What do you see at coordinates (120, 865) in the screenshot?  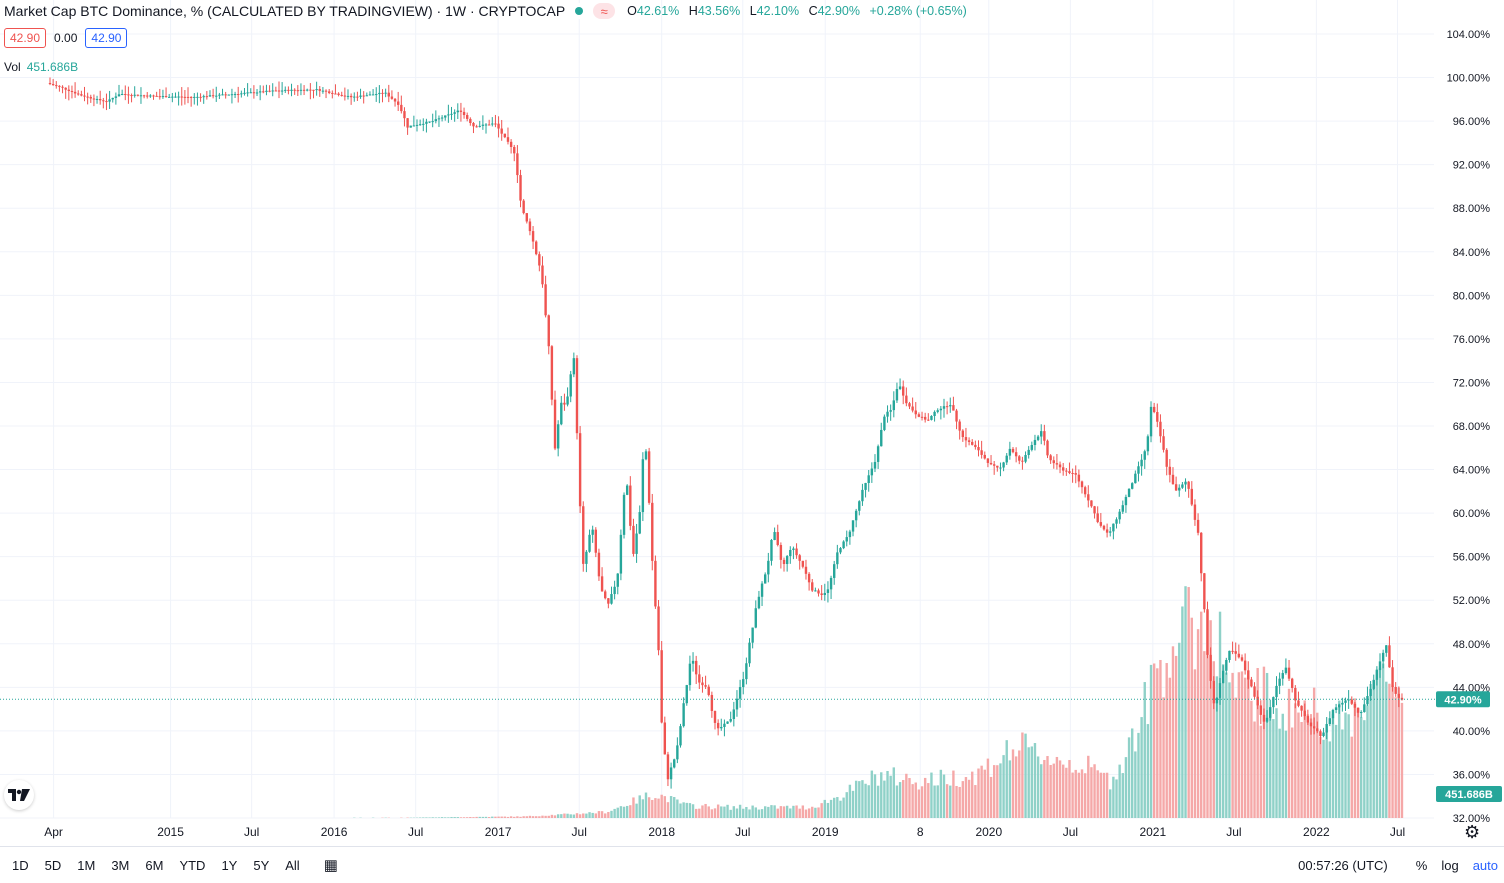 I see `range-button-3m: 3M` at bounding box center [120, 865].